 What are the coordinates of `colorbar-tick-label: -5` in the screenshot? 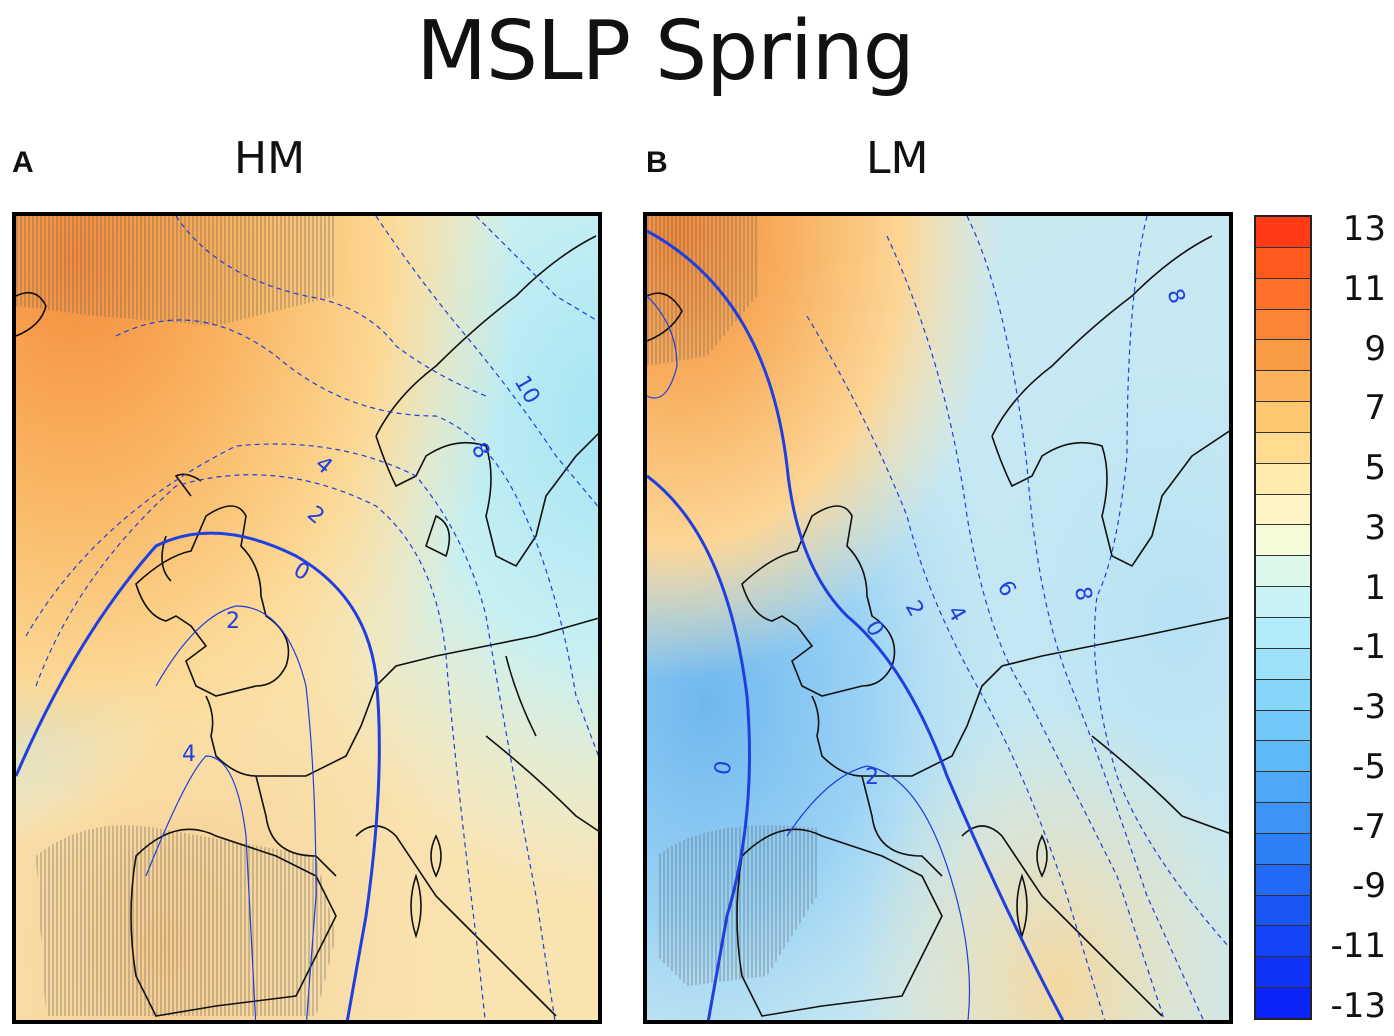 It's located at (1369, 766).